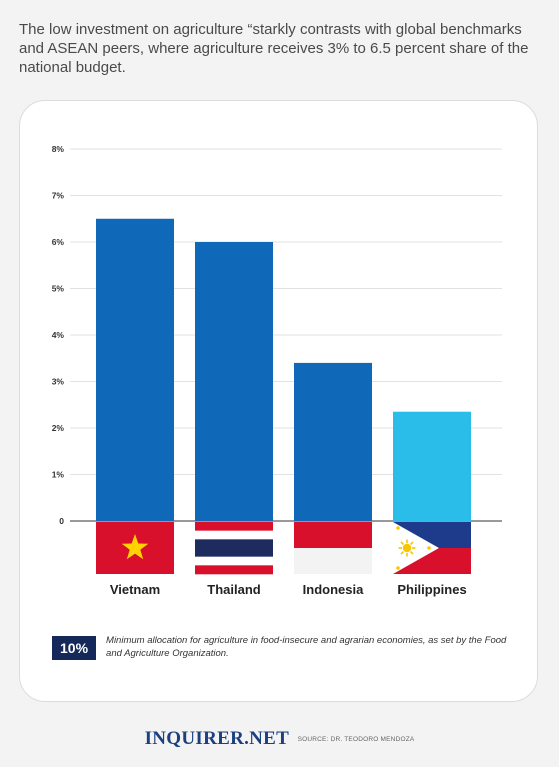  I want to click on thailand-flag, so click(234, 548).